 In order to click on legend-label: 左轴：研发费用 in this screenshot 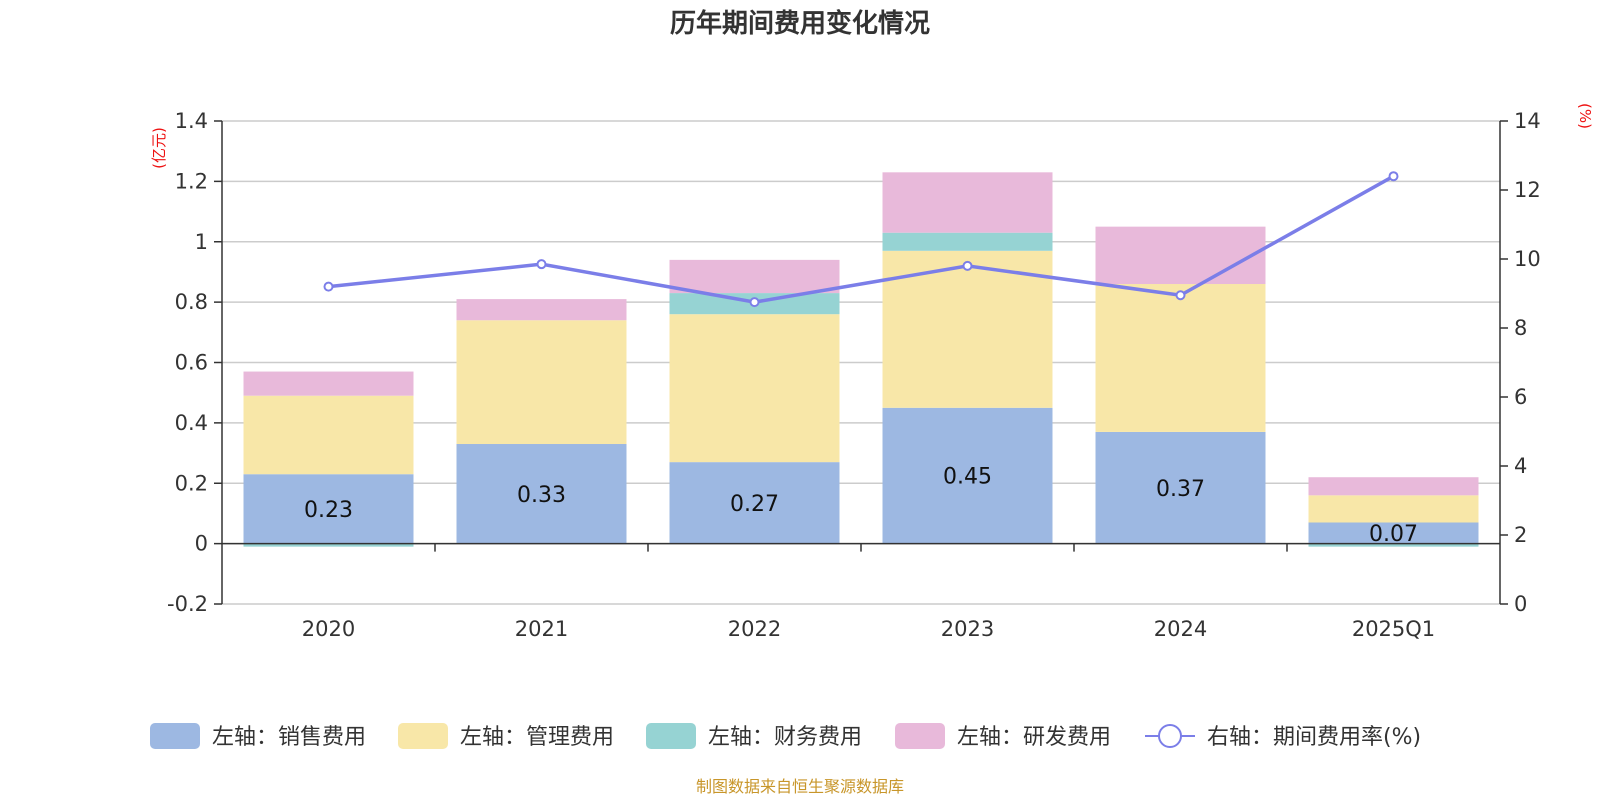, I will do `click(1034, 737)`.